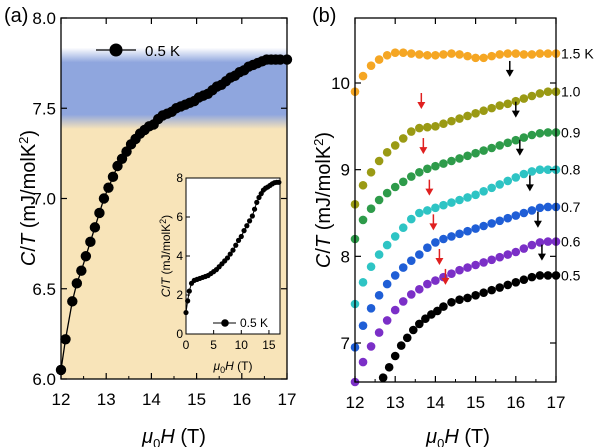 Image resolution: width=606 pixels, height=447 pixels. What do you see at coordinates (577, 54) in the screenshot?
I see `series-temperature-label: 1.5 K` at bounding box center [577, 54].